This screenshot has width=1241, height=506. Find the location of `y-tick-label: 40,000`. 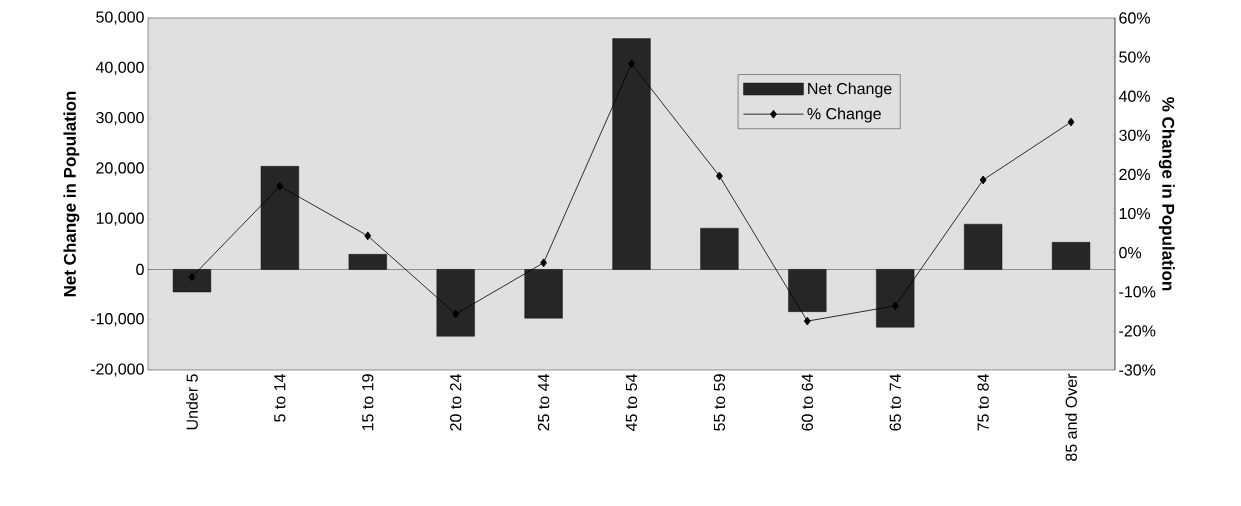

y-tick-label: 40,000 is located at coordinates (119, 68).